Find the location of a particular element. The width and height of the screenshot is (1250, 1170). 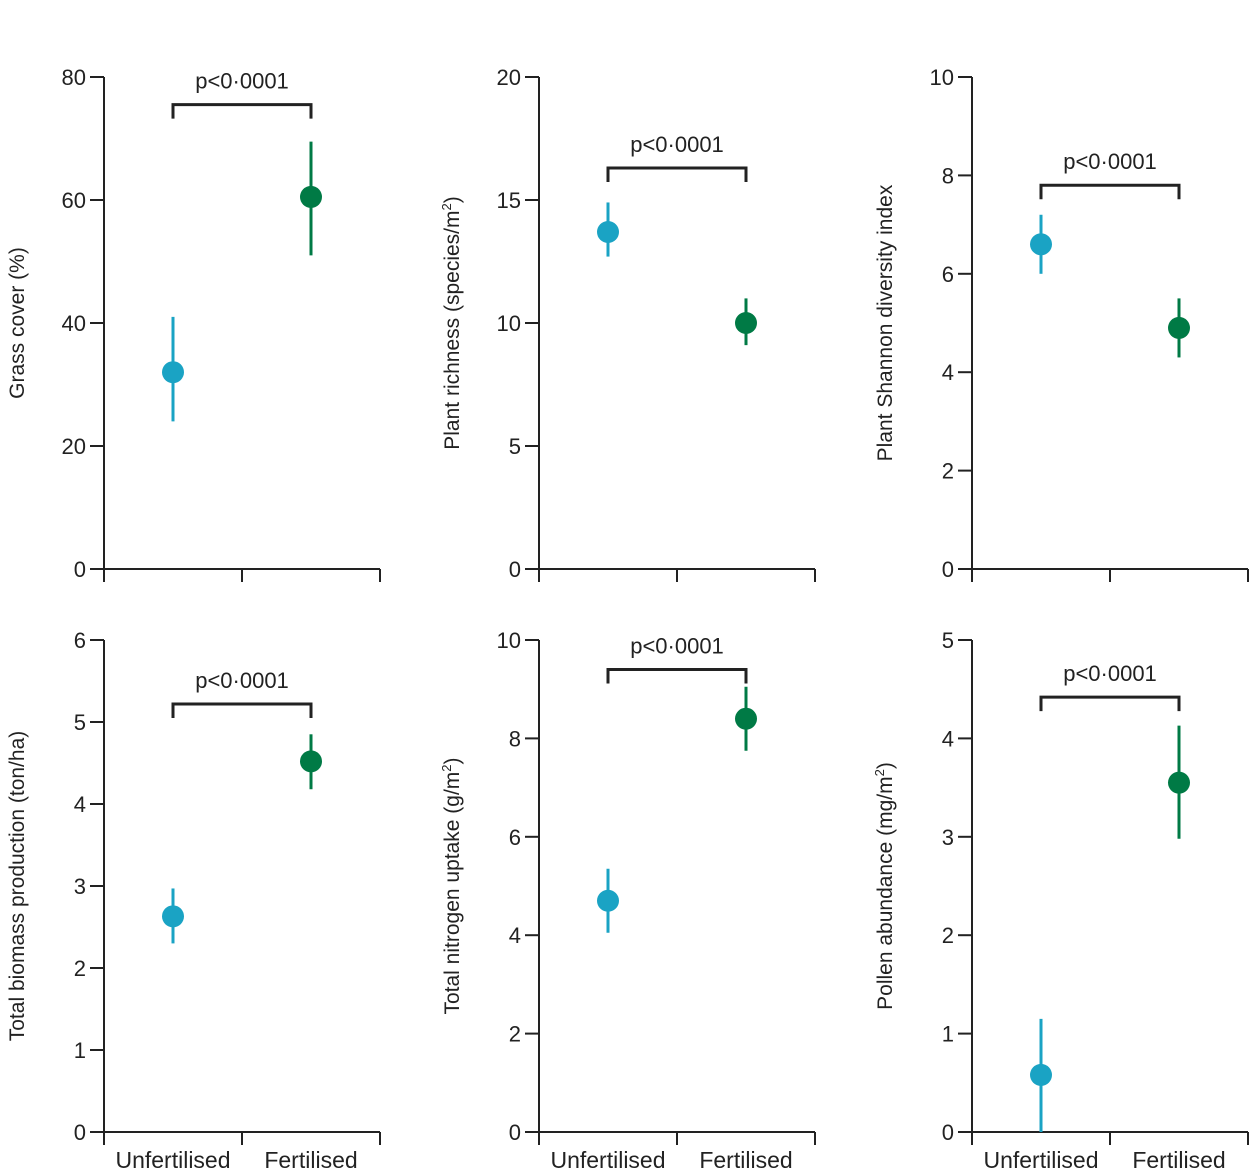

y-axis-title: Plant richness (species/m2) is located at coordinates (451, 323).